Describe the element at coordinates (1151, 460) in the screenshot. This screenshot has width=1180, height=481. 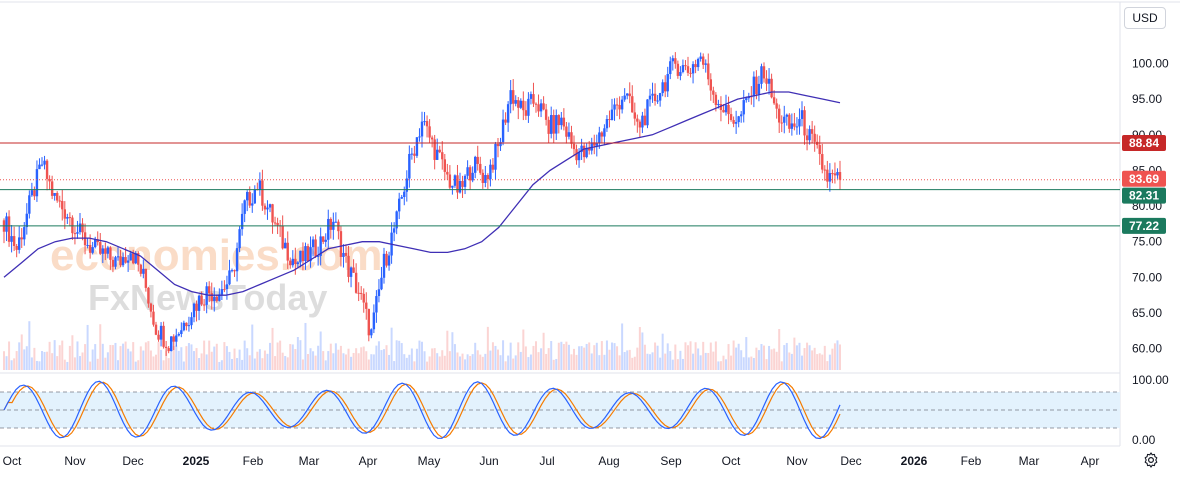
I see `gear-icon` at that location.